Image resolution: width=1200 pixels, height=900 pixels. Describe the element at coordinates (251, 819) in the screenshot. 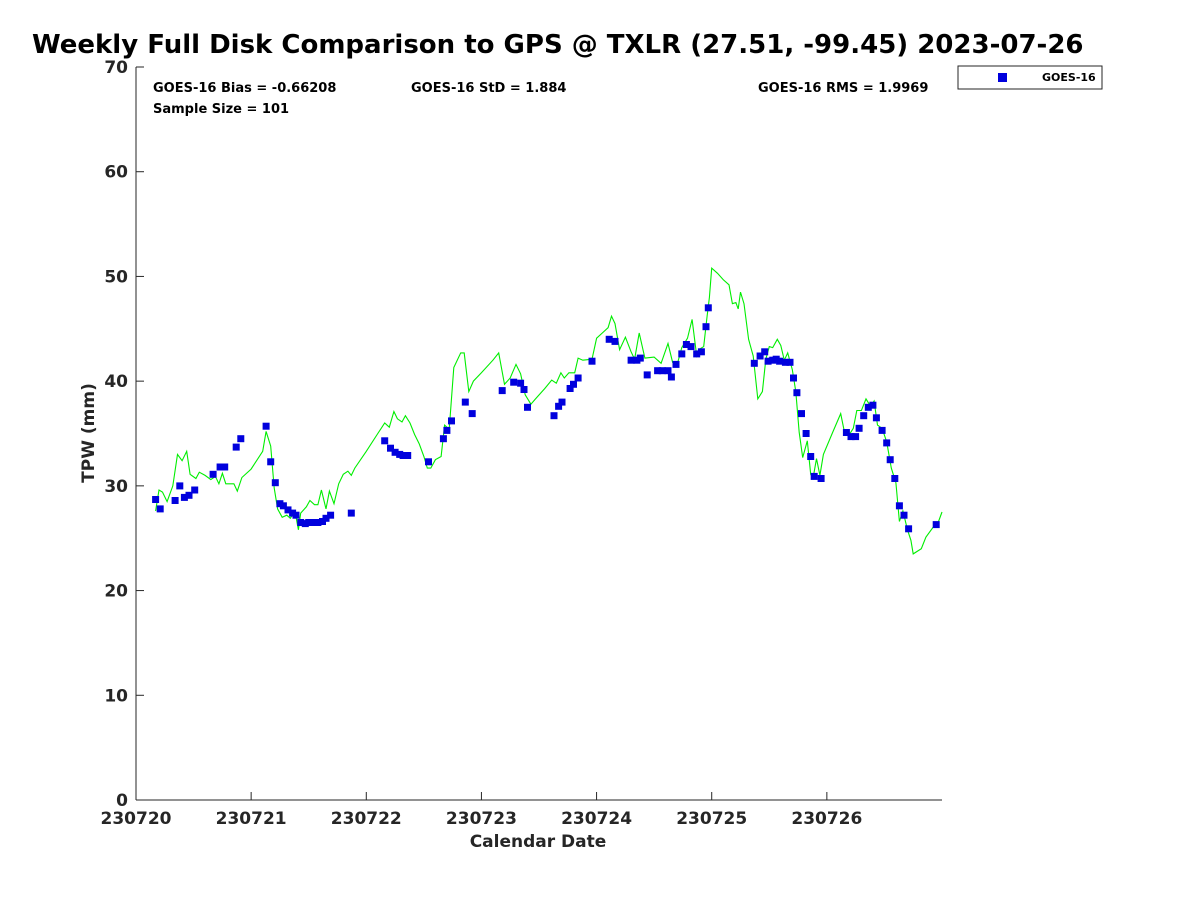

I see `x-tick-label: 230721` at that location.